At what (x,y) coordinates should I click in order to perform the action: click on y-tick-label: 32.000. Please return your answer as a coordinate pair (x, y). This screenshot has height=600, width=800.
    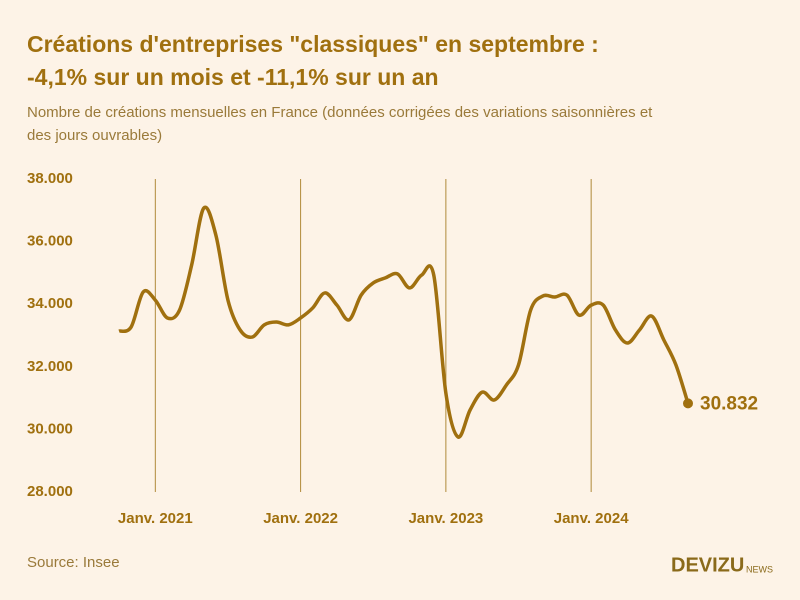
    Looking at the image, I should click on (50, 366).